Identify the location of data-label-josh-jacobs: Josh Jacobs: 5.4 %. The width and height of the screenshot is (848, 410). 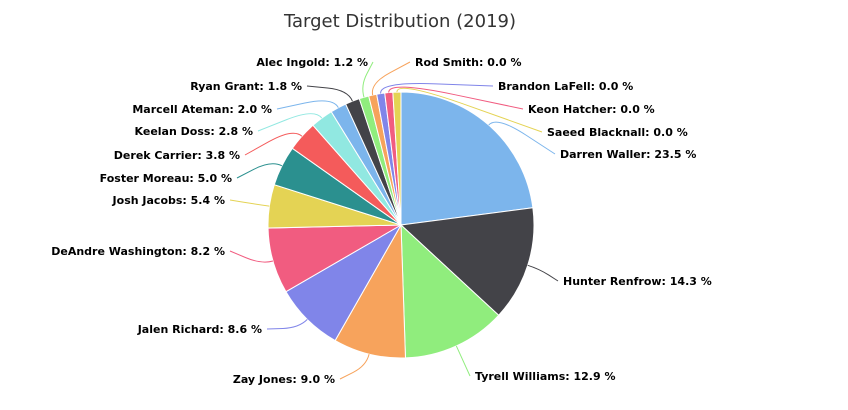
(168, 200).